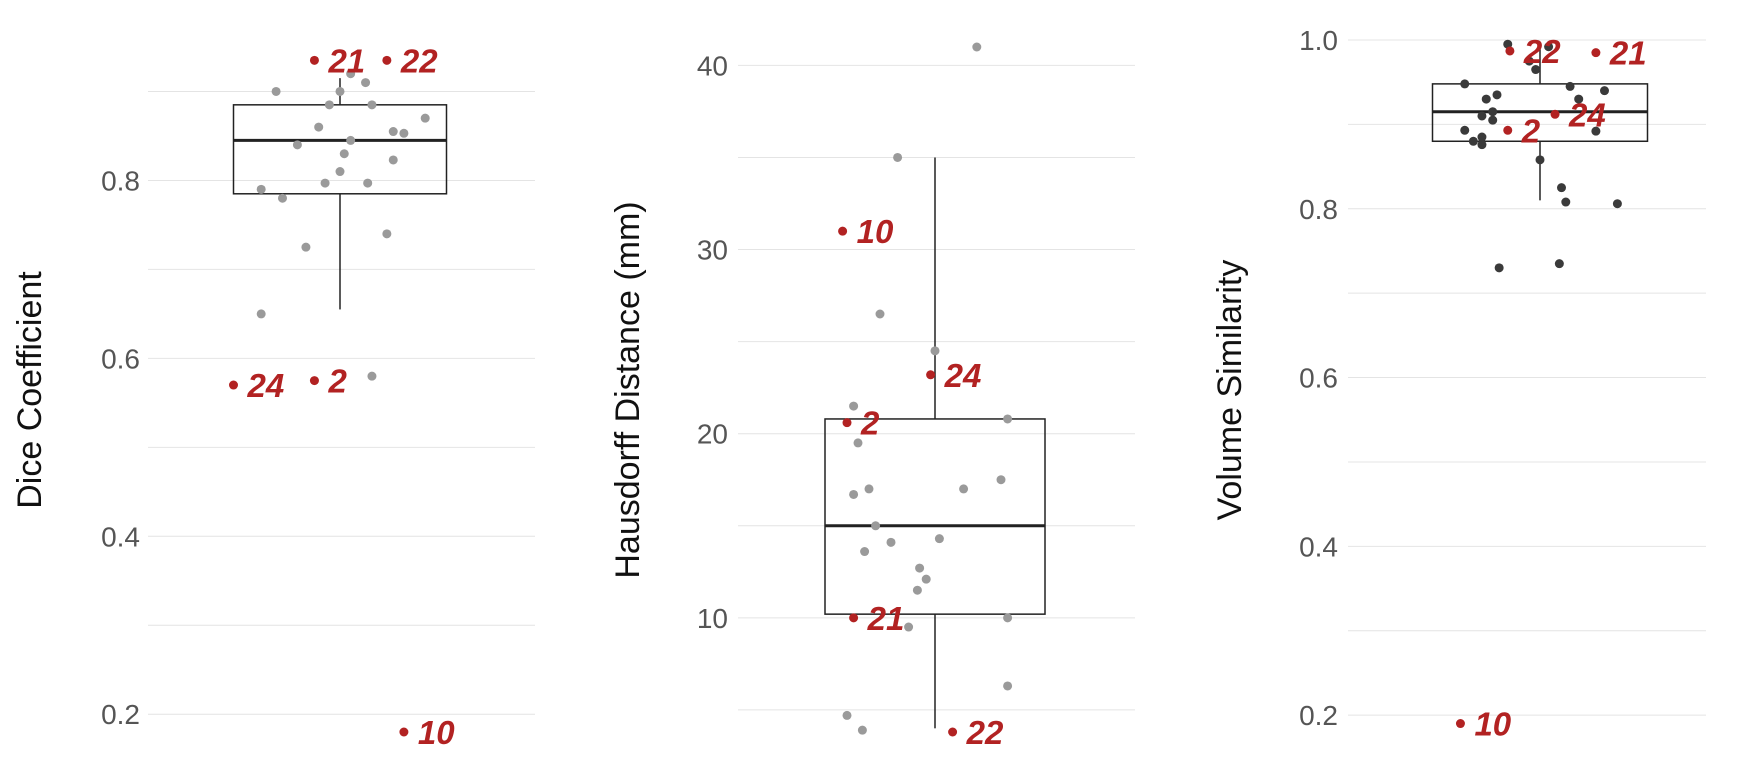  What do you see at coordinates (340, 149) in the screenshot?
I see `iqr-box` at bounding box center [340, 149].